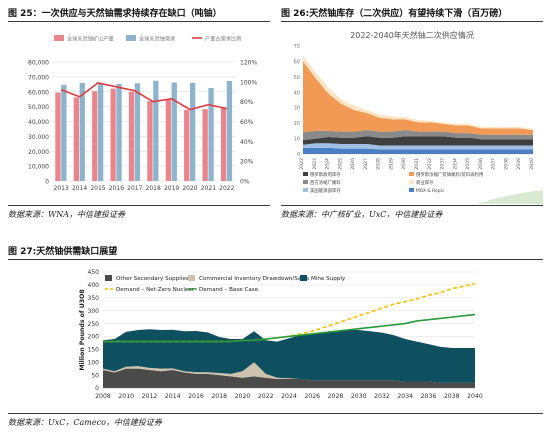 This screenshot has width=550, height=440. Describe the element at coordinates (391, 164) in the screenshot. I see `fig26-xtick: 2029` at that location.